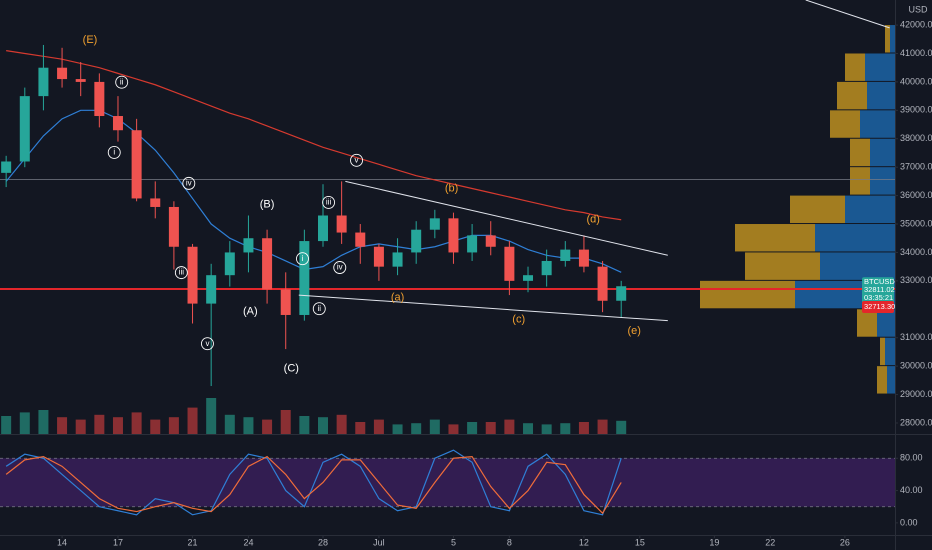  I want to click on y-tick-label: 29000.00, so click(916, 394).